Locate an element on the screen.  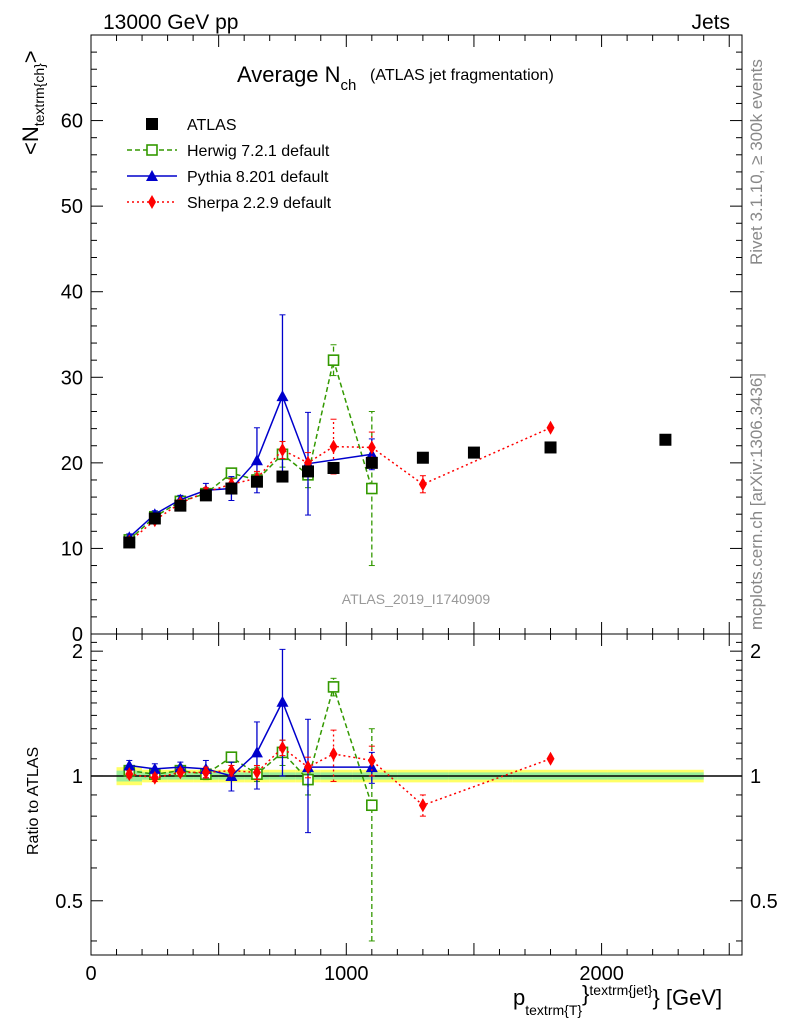
legend-entry-pythia-8-201-default: Pythia 8.201 default is located at coordinates (228, 177).